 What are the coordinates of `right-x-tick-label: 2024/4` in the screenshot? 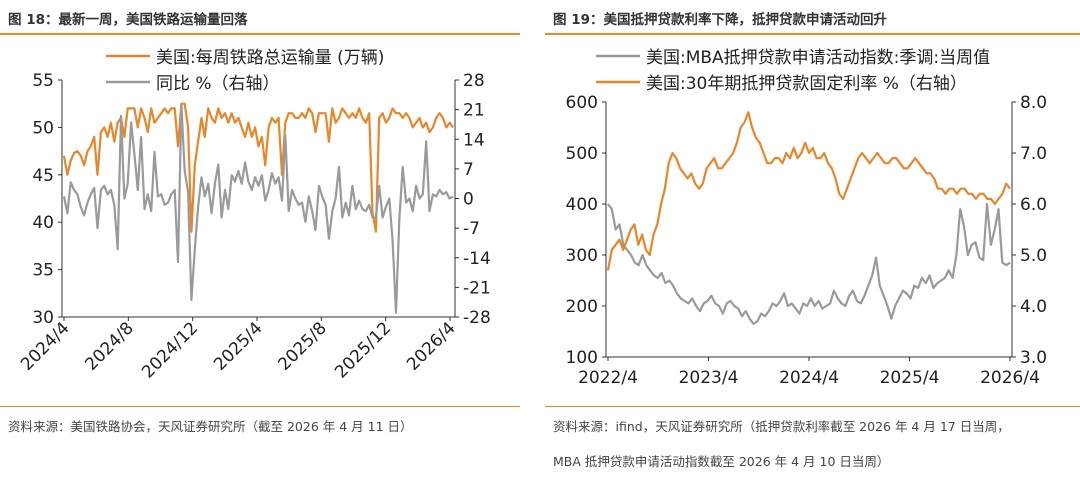 It's located at (809, 378).